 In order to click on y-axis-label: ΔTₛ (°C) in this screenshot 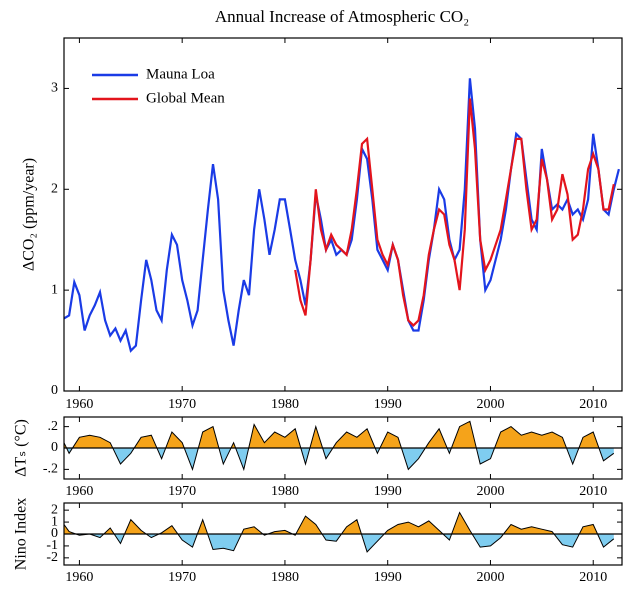, I will do `click(21, 448)`.